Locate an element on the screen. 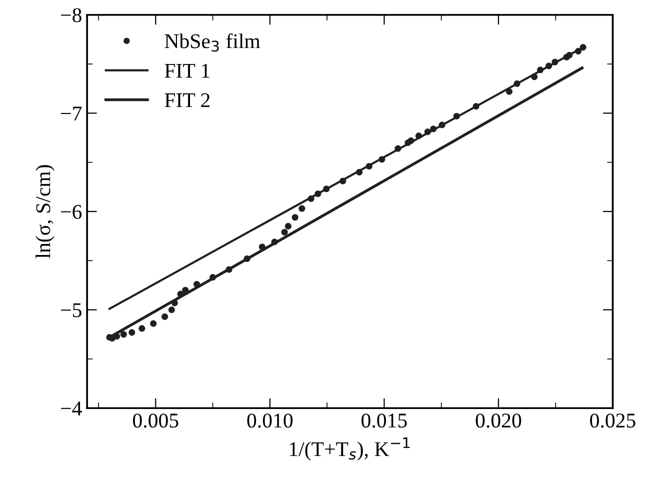 The image size is (645, 479). y-axis-title: ln(σ, S/cm) is located at coordinates (45, 211).